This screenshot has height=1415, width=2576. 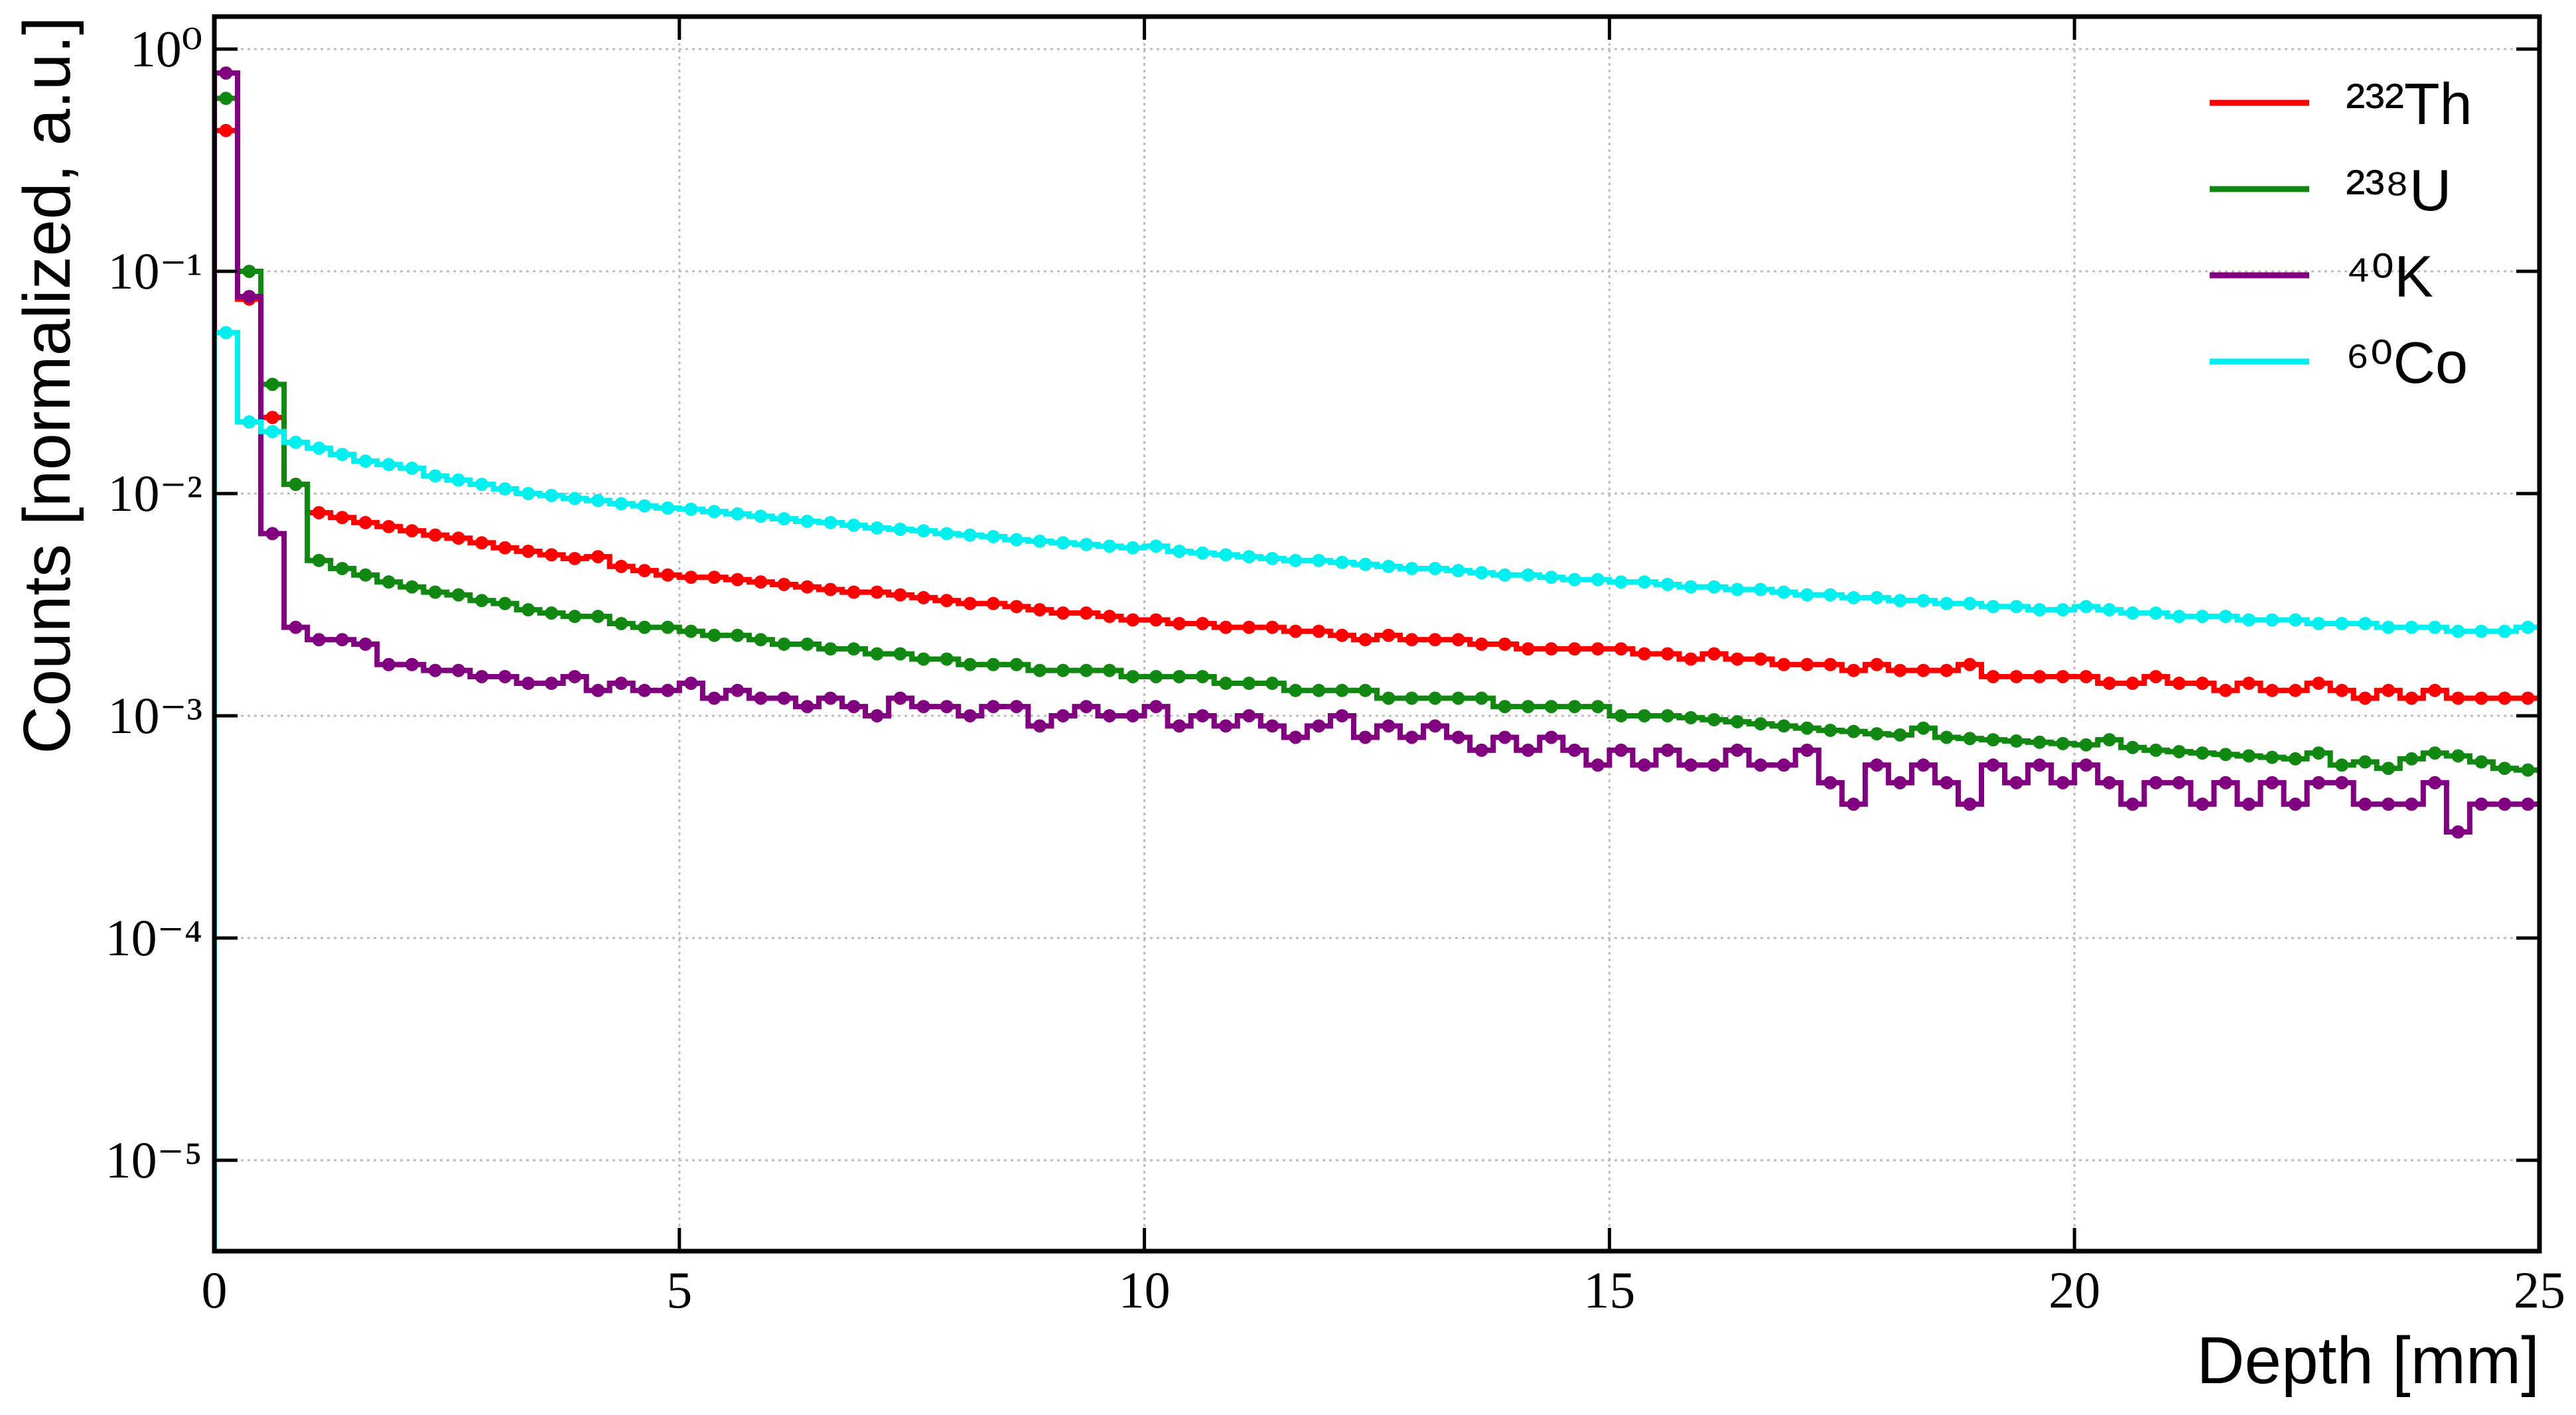 I want to click on y-tick-label: 10⁻¹, so click(x=155, y=271).